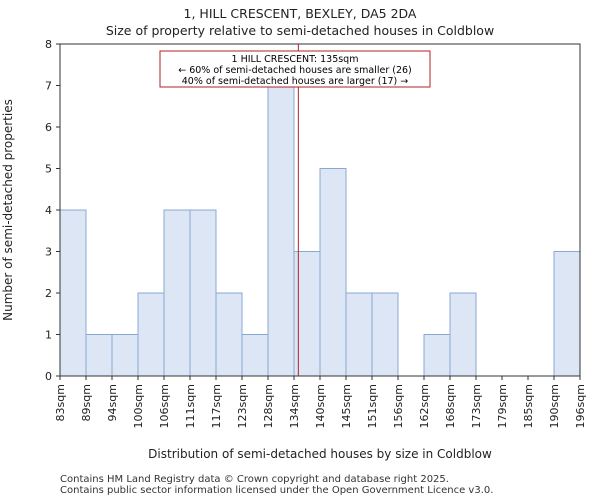  What do you see at coordinates (164, 406) in the screenshot?
I see `x-tick-label: 106sqm` at bounding box center [164, 406].